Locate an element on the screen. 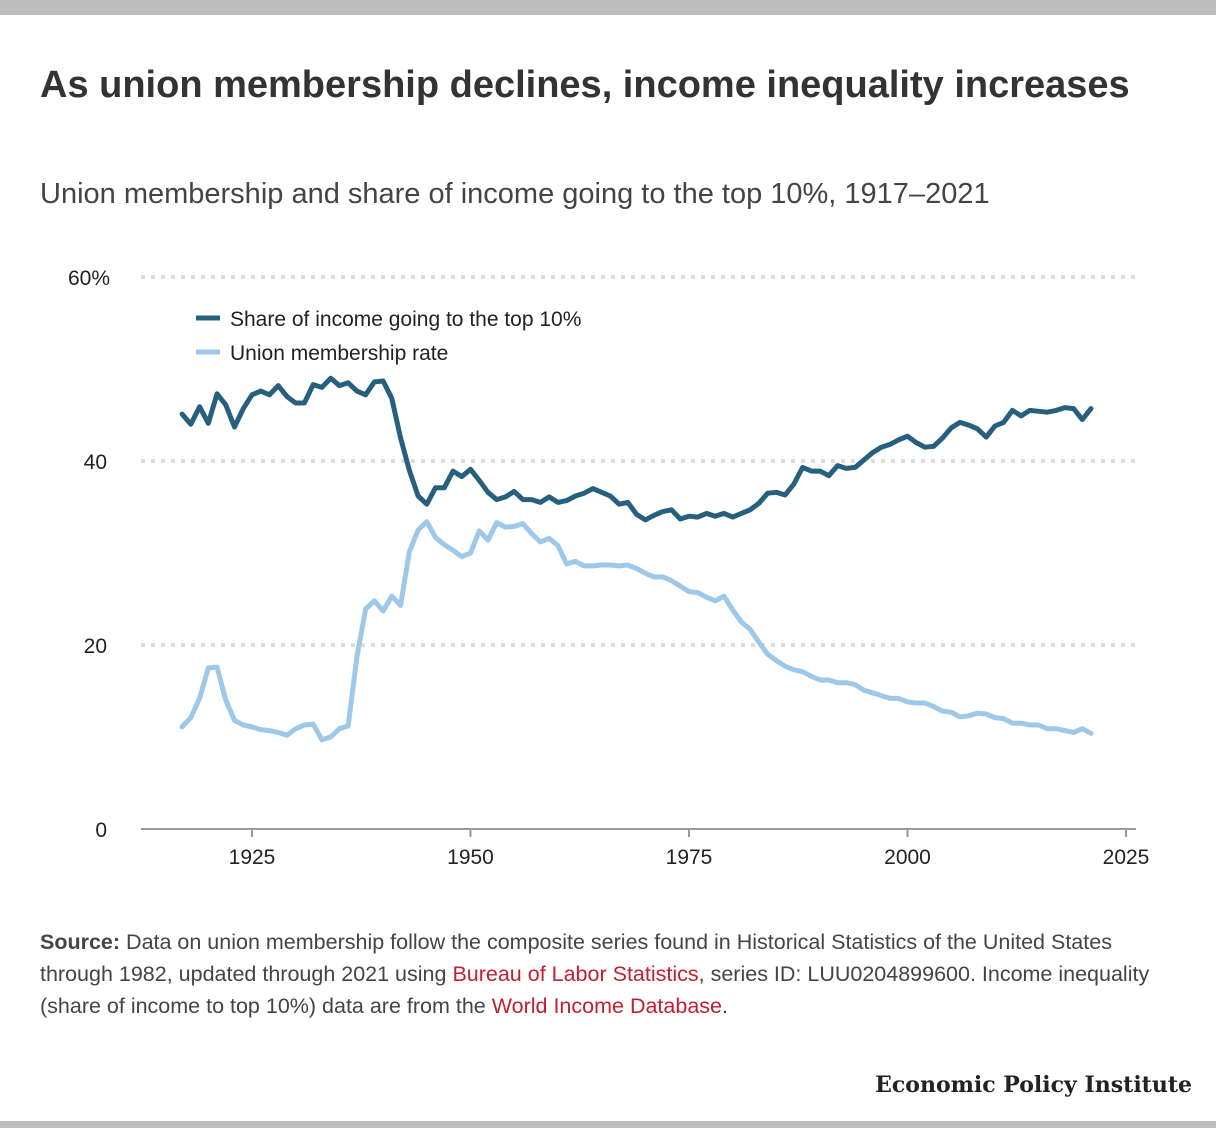 This screenshot has height=1128, width=1216. x-tick-label: 1950 is located at coordinates (470, 857).